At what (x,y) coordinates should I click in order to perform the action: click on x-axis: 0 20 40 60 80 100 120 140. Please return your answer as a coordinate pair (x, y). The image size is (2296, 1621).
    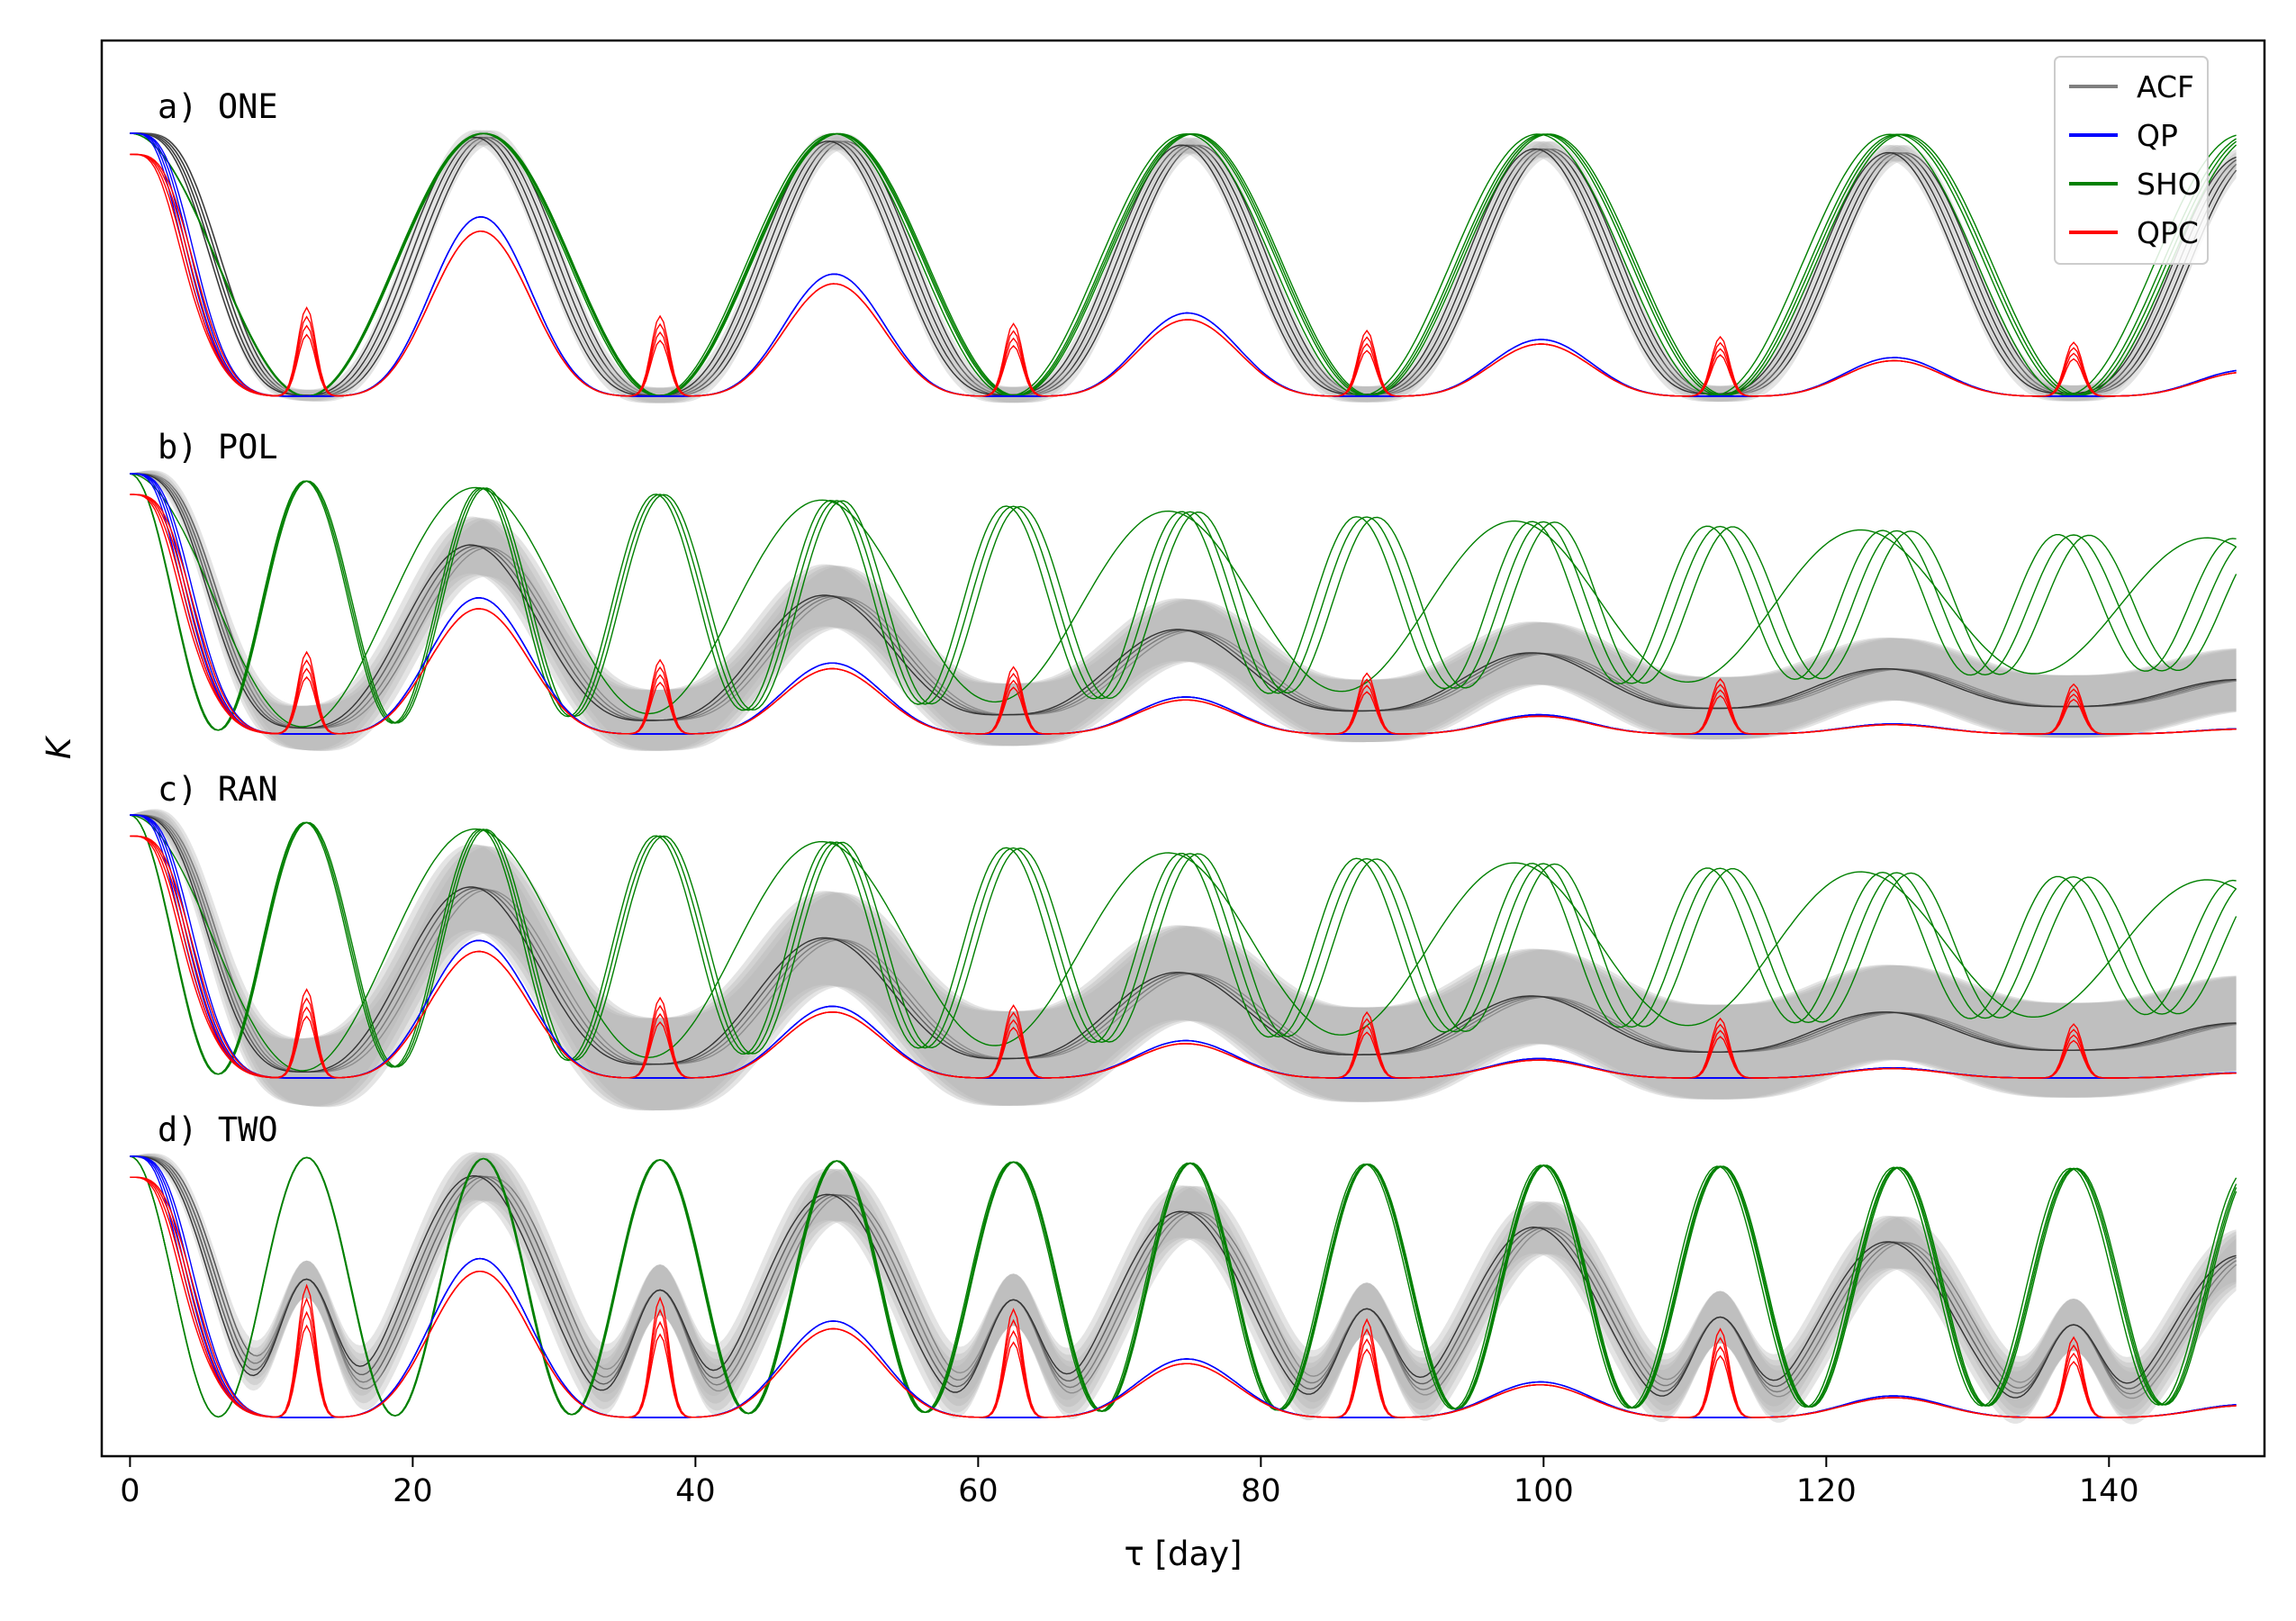
    Looking at the image, I should click on (1129, 1482).